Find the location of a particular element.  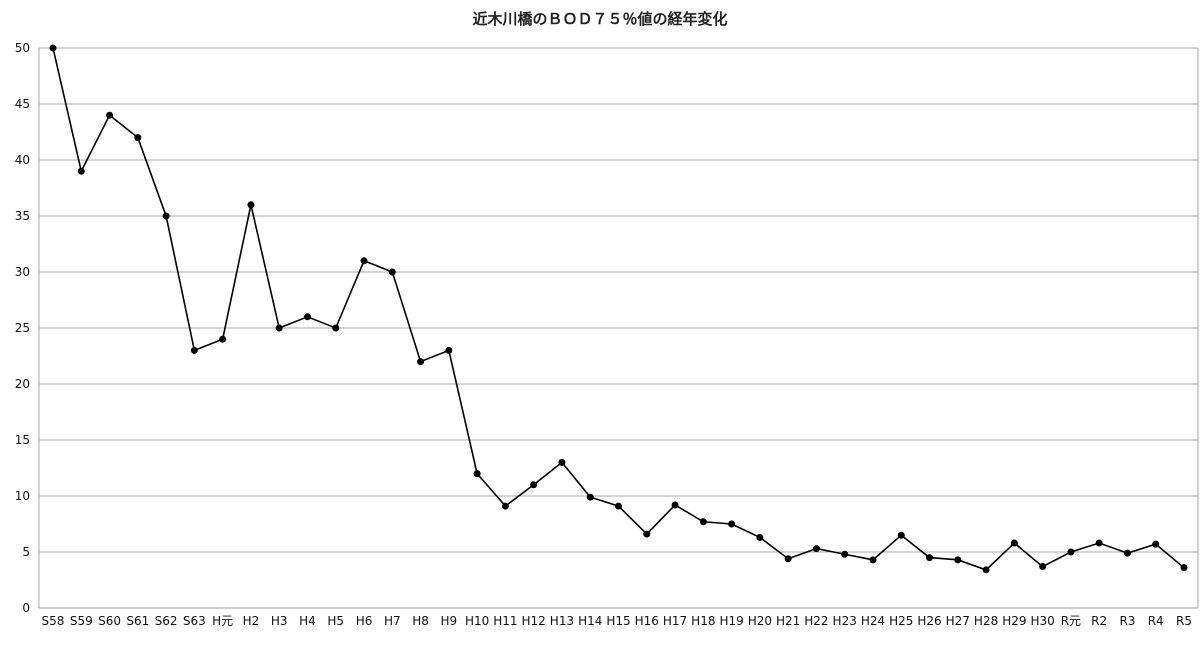

x-tick-label: H元 is located at coordinates (222, 621).